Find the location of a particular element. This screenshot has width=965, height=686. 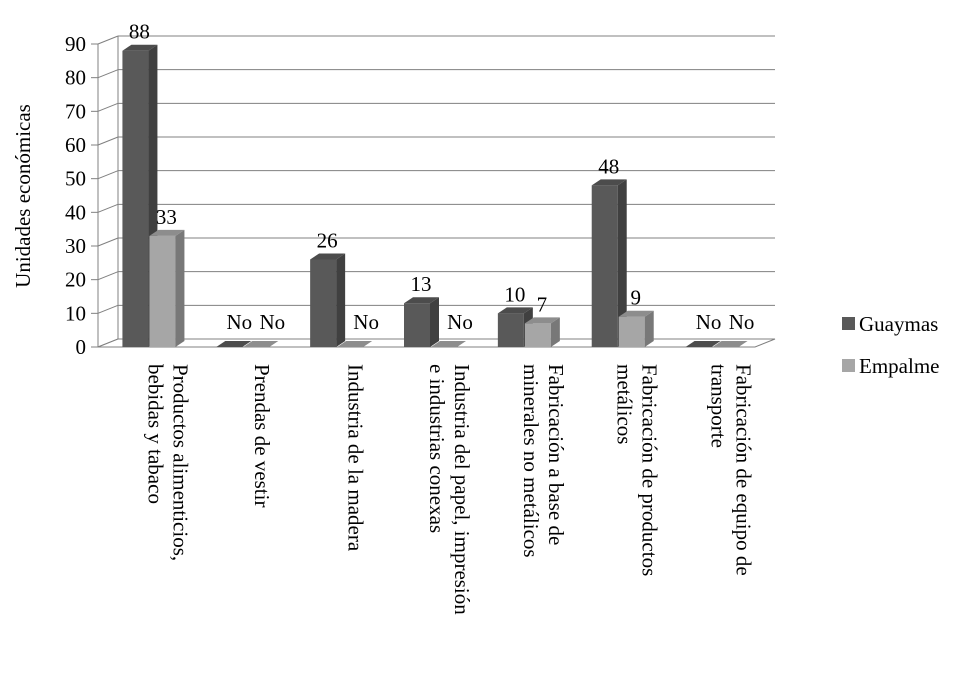

y-tick-label: 90 is located at coordinates (75, 44).